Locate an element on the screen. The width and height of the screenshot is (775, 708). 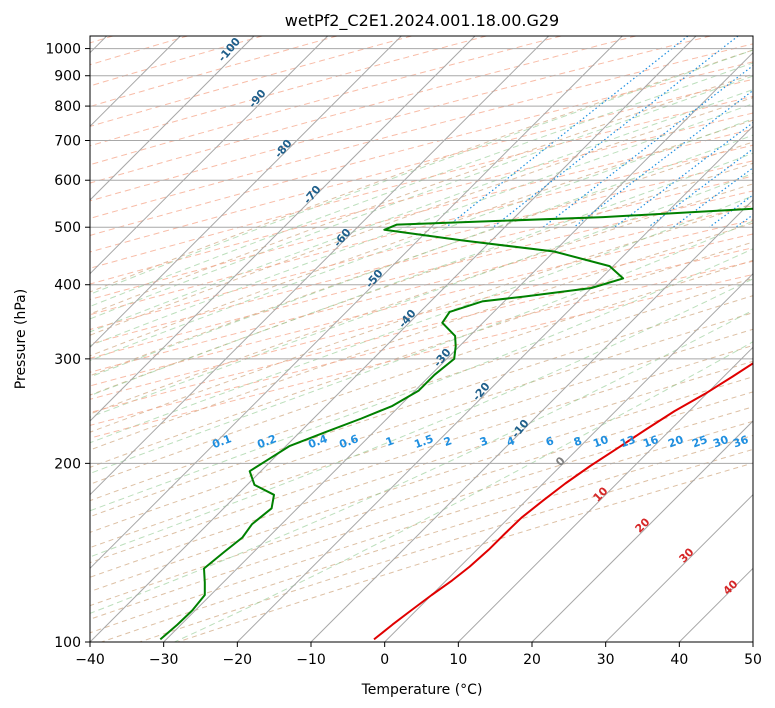
dry-adiabat-label: -50 is located at coordinates (374, 279).